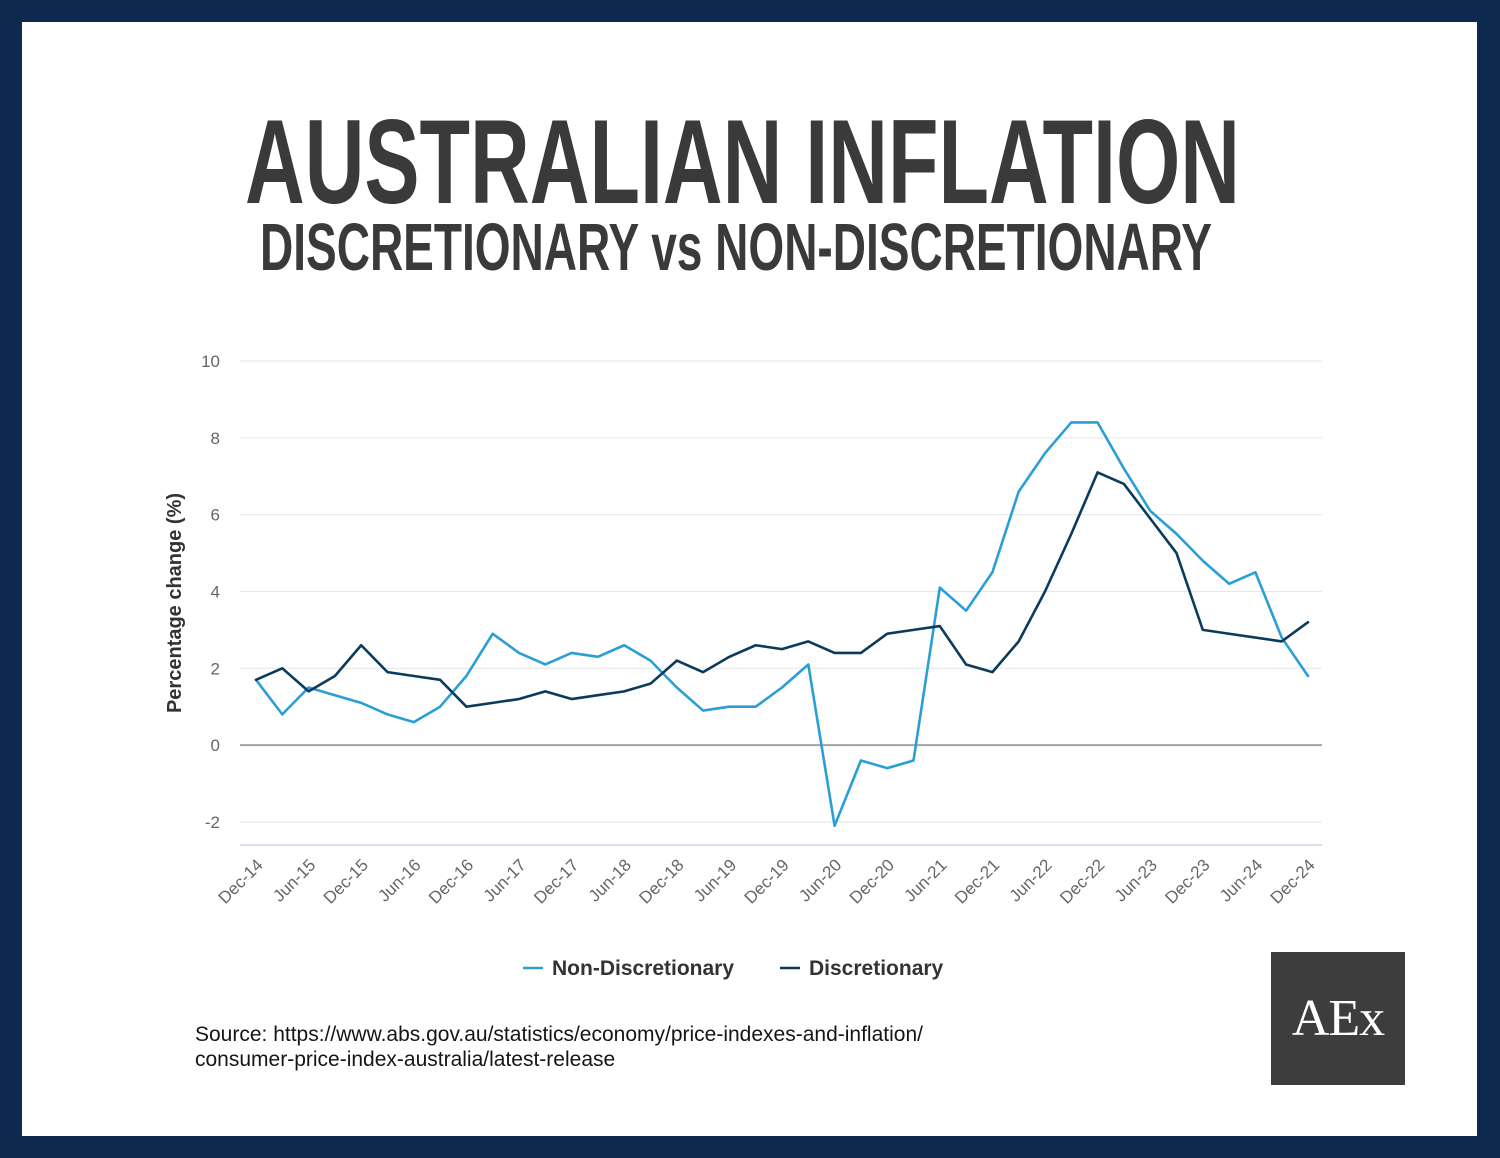  I want to click on x-tick-label: Dec-20, so click(872, 881).